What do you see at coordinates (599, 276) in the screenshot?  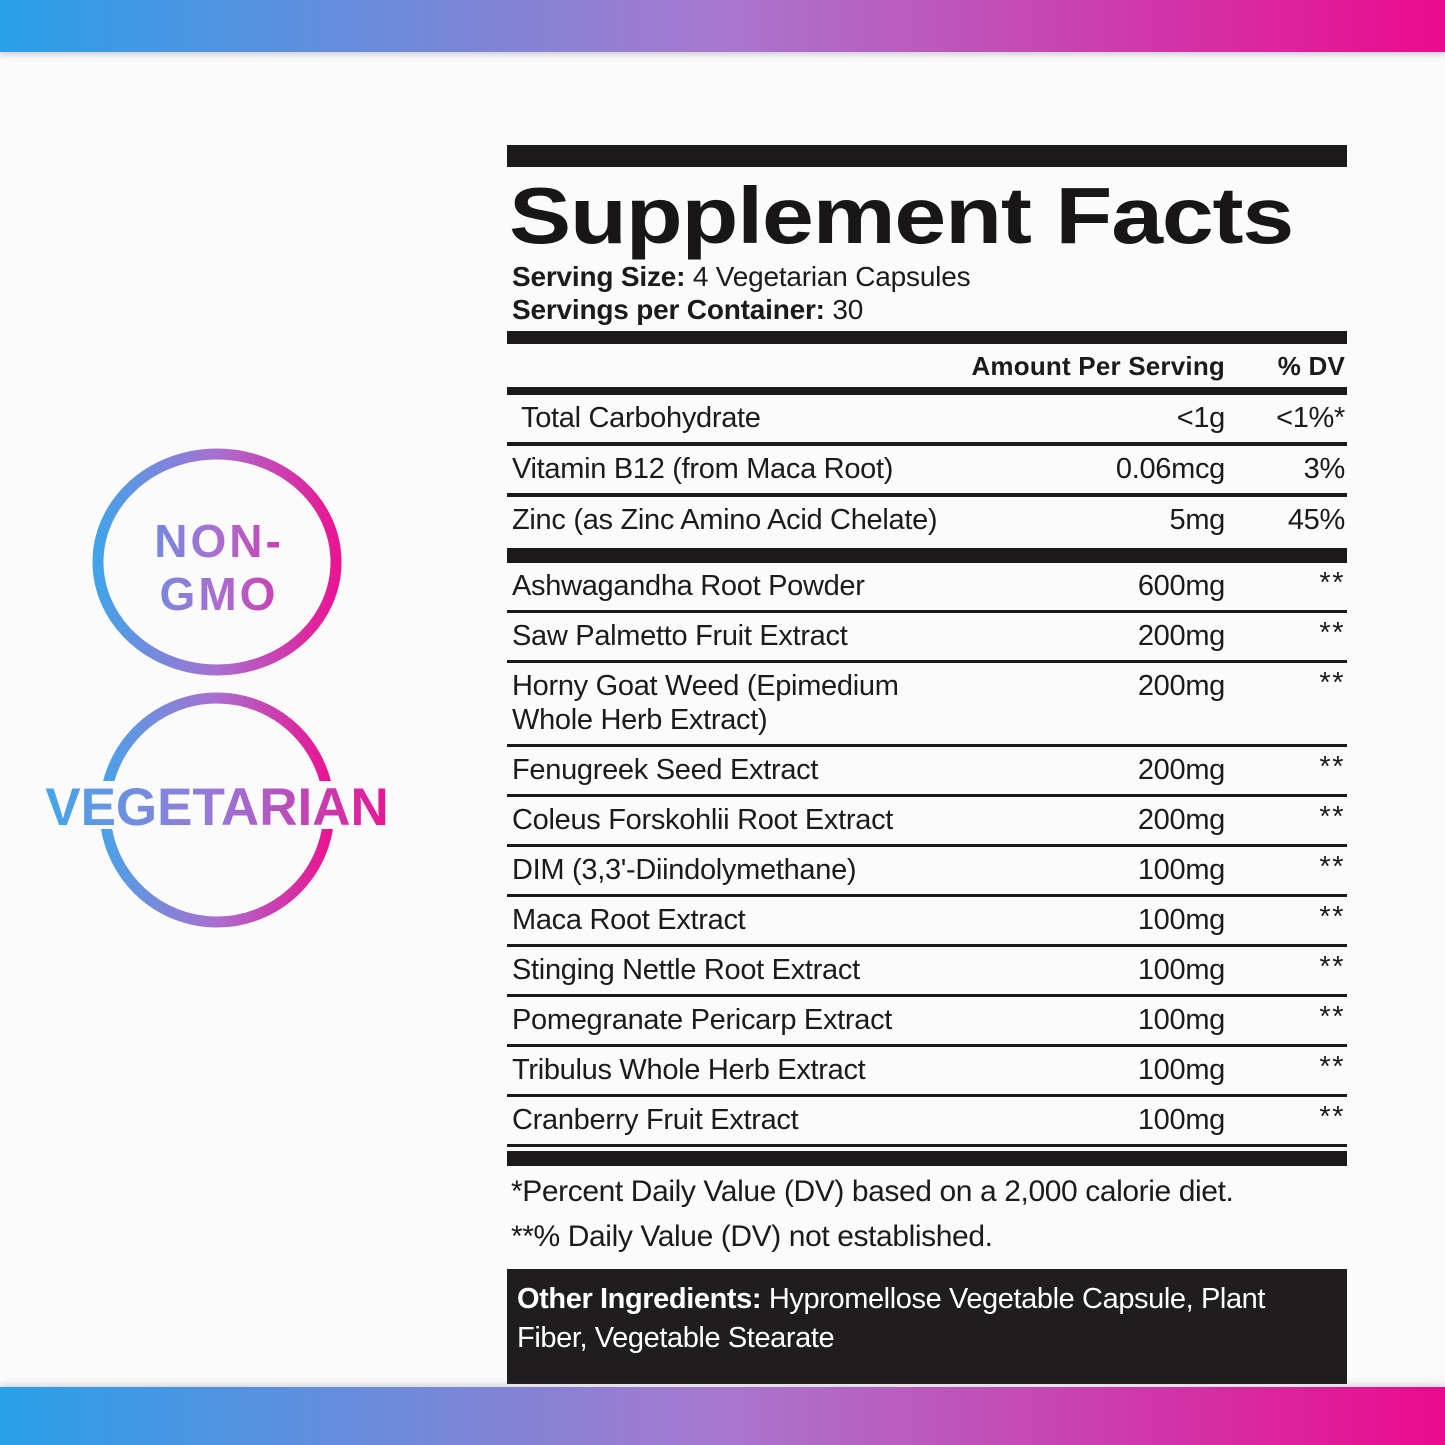 I see `serving-size-label: Serving Size:` at bounding box center [599, 276].